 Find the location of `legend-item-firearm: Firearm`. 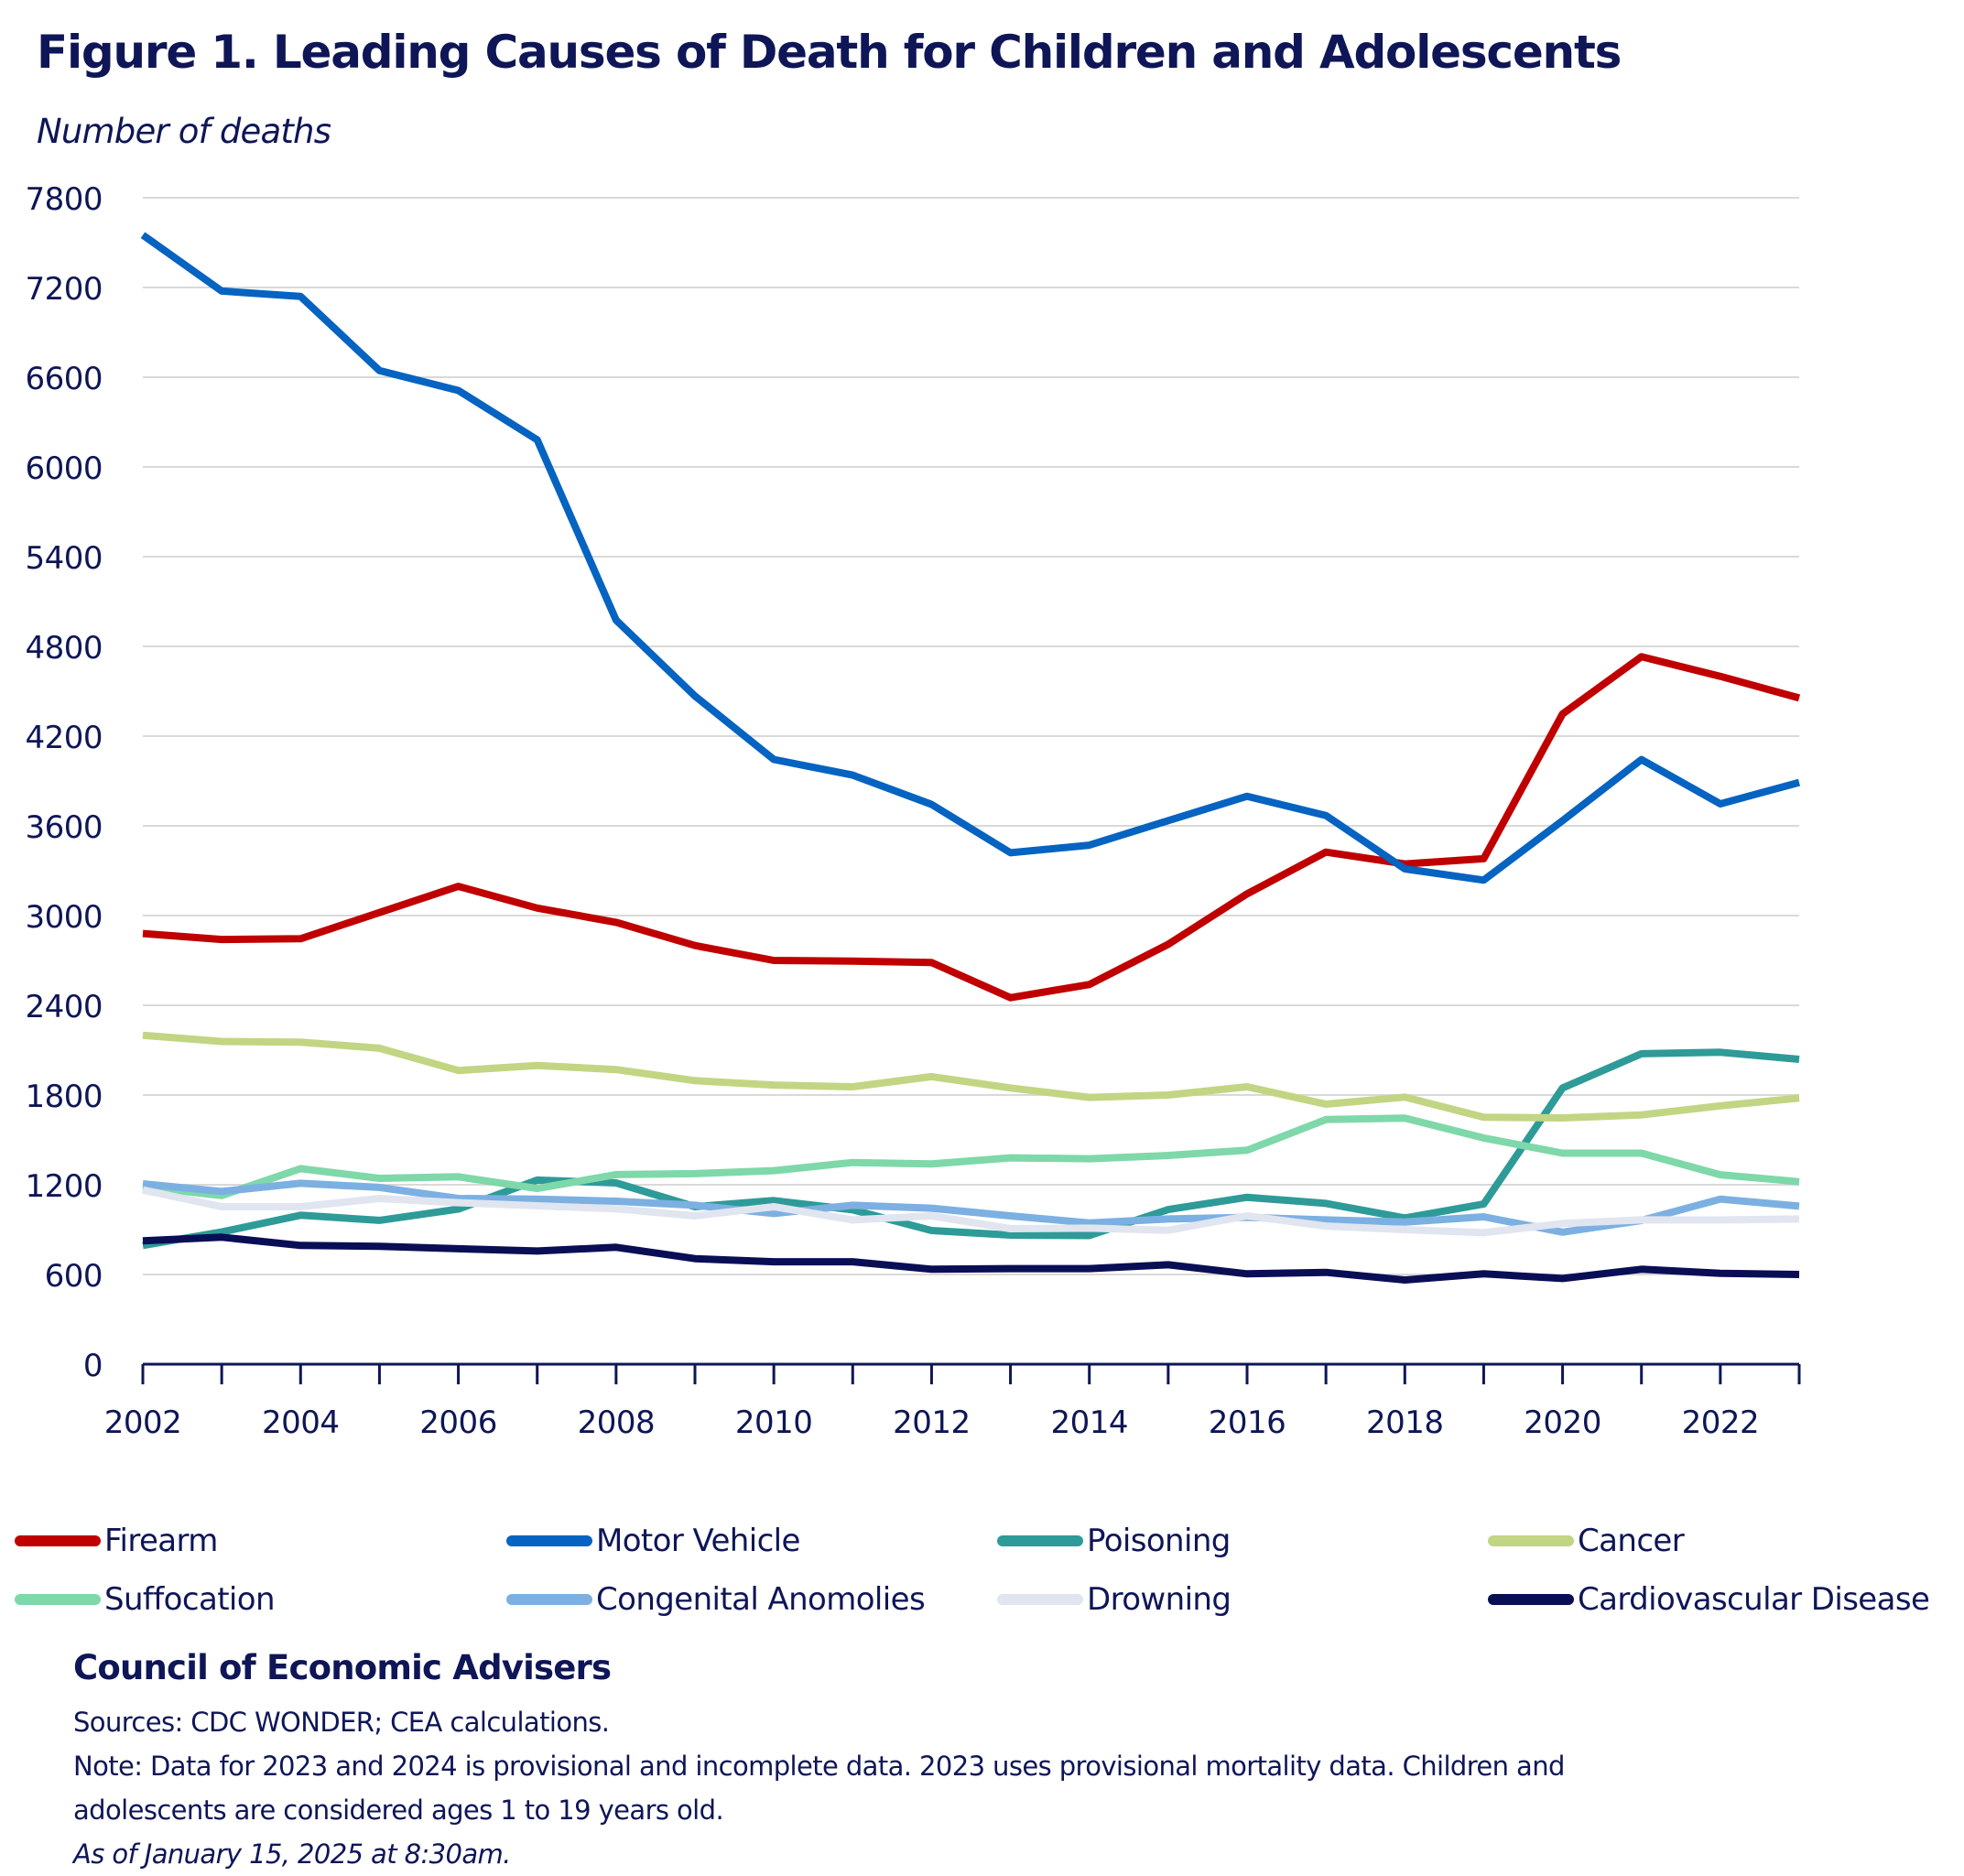

legend-item-firearm: Firearm is located at coordinates (117, 1541).